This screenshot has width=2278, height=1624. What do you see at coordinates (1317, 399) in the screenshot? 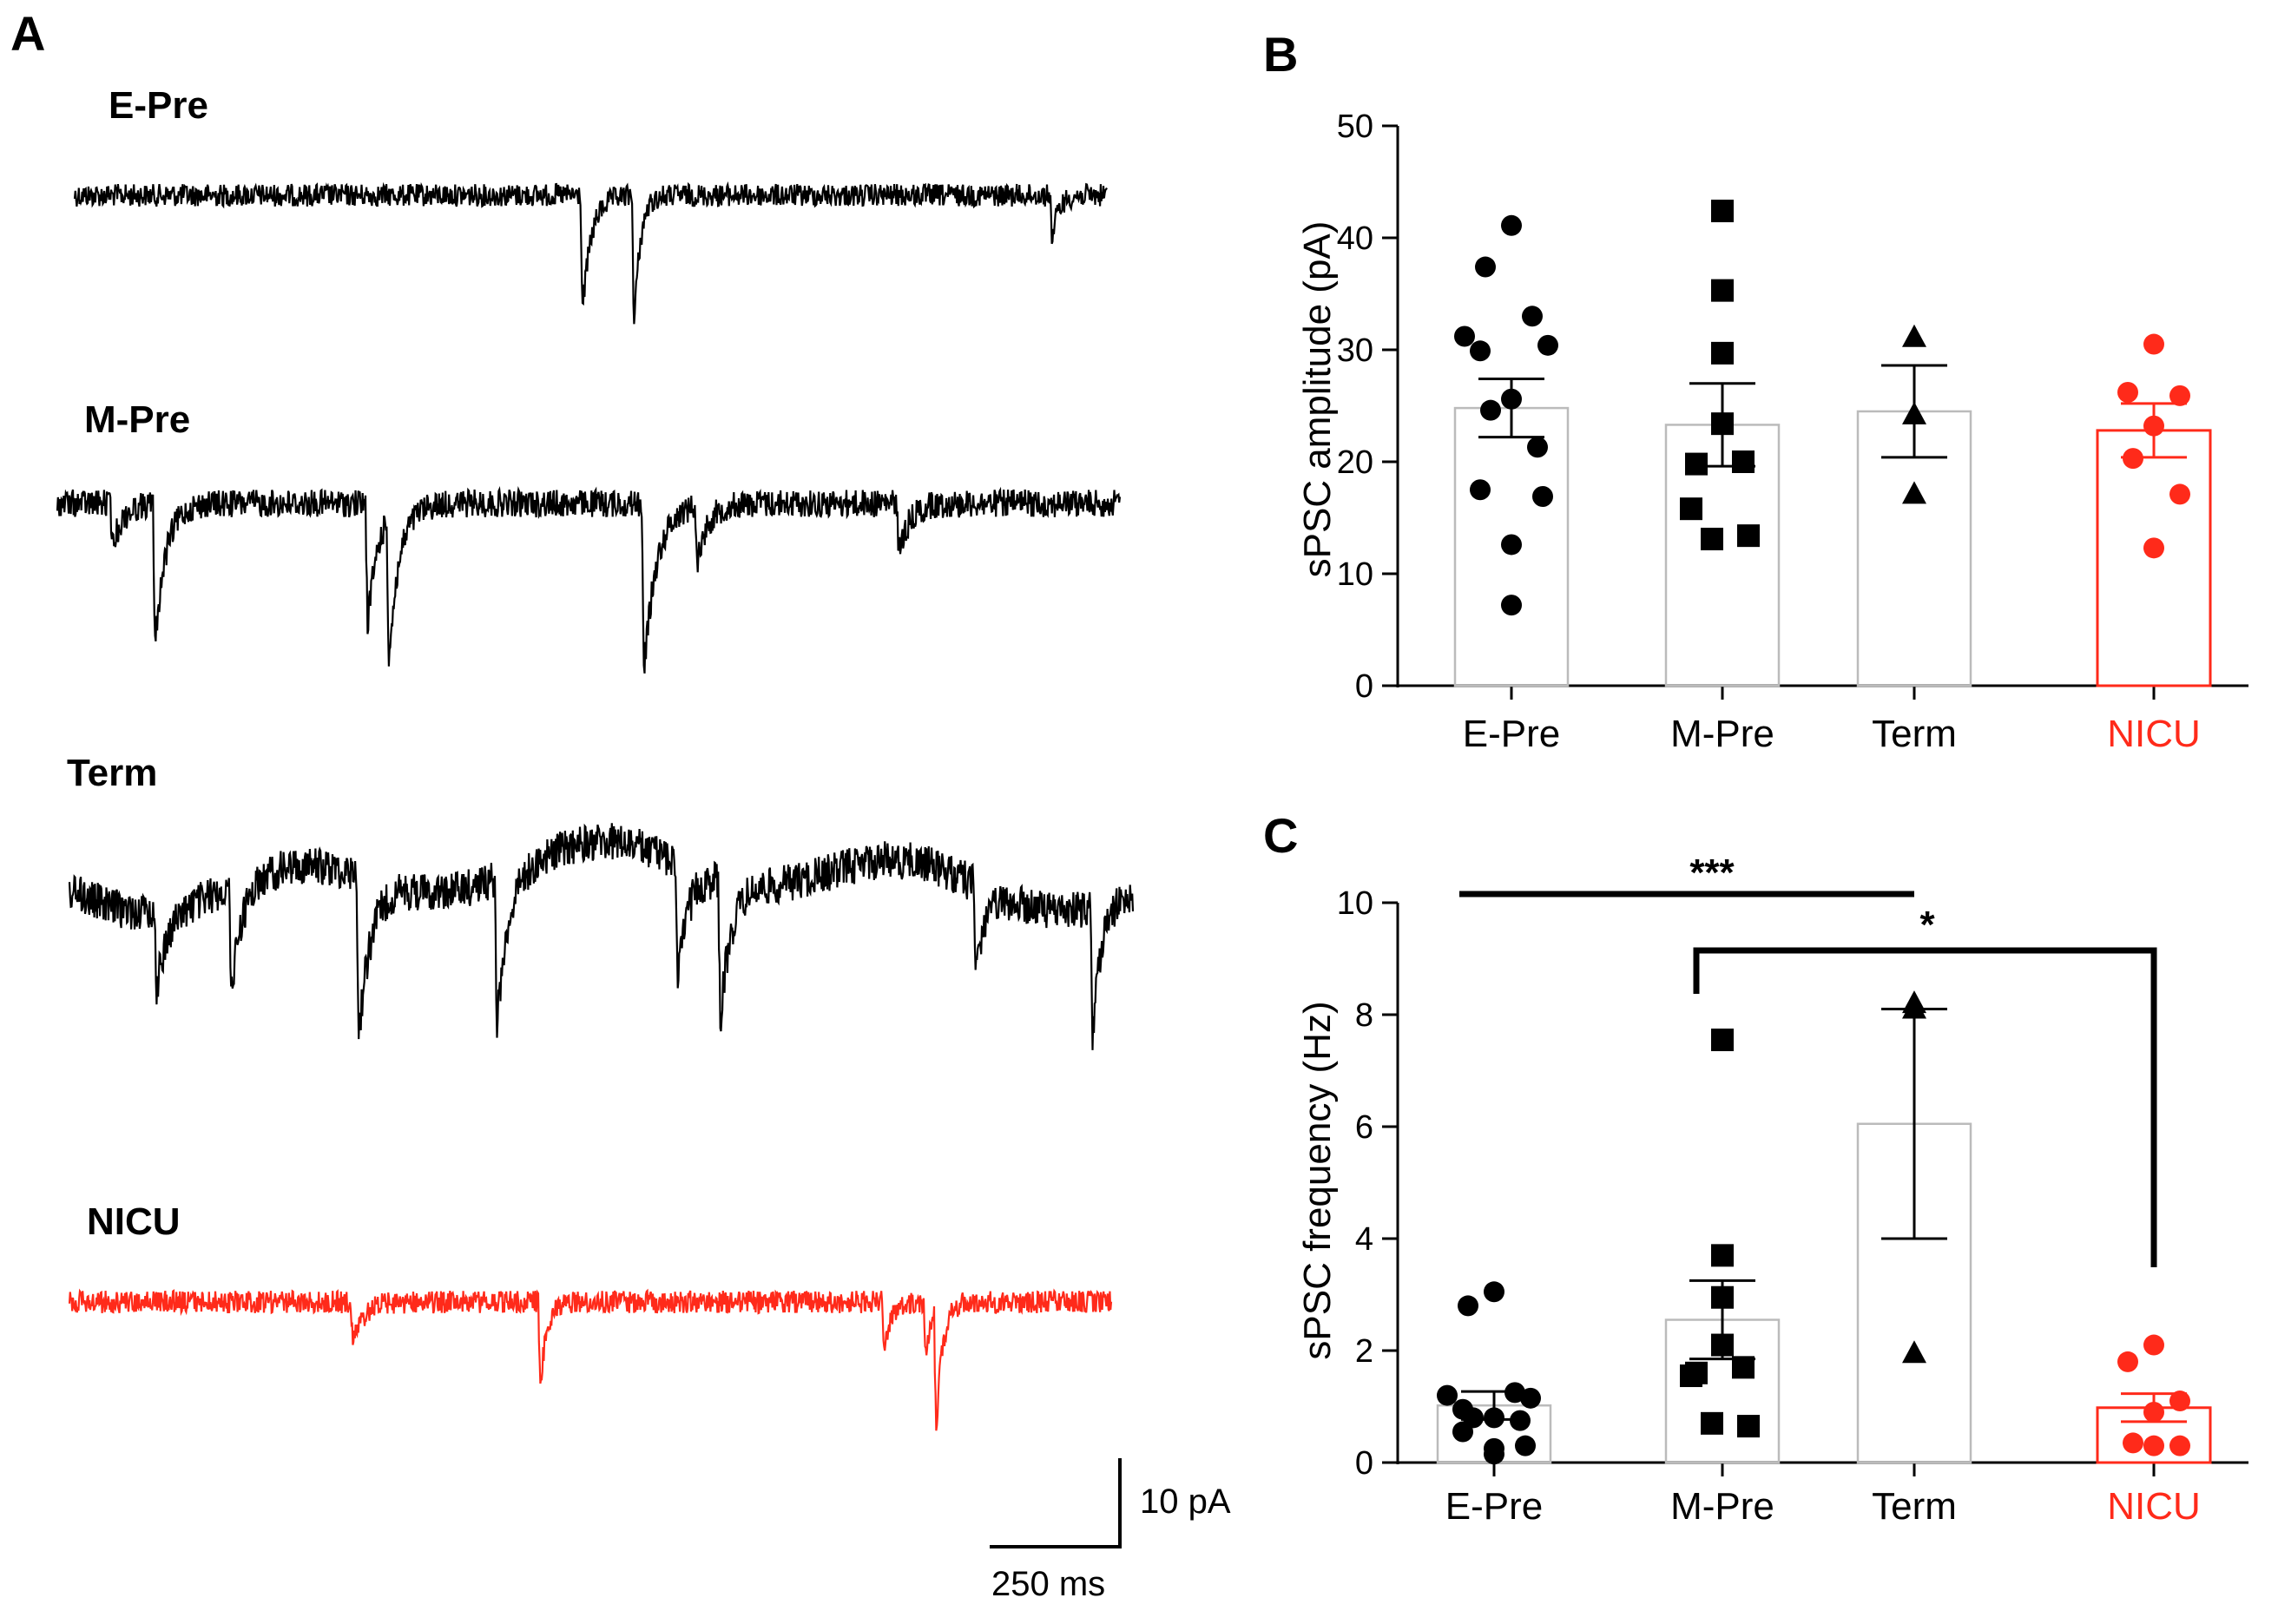
I see `y-axis-label-amplitude: sPSC amplitude (pA)` at bounding box center [1317, 399].